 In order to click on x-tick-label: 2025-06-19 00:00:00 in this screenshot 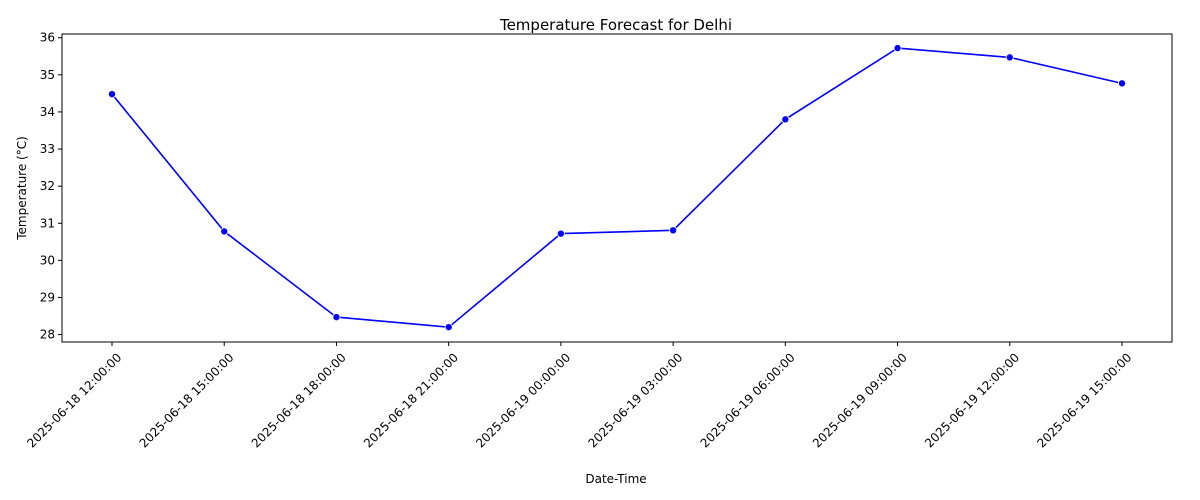, I will do `click(523, 400)`.